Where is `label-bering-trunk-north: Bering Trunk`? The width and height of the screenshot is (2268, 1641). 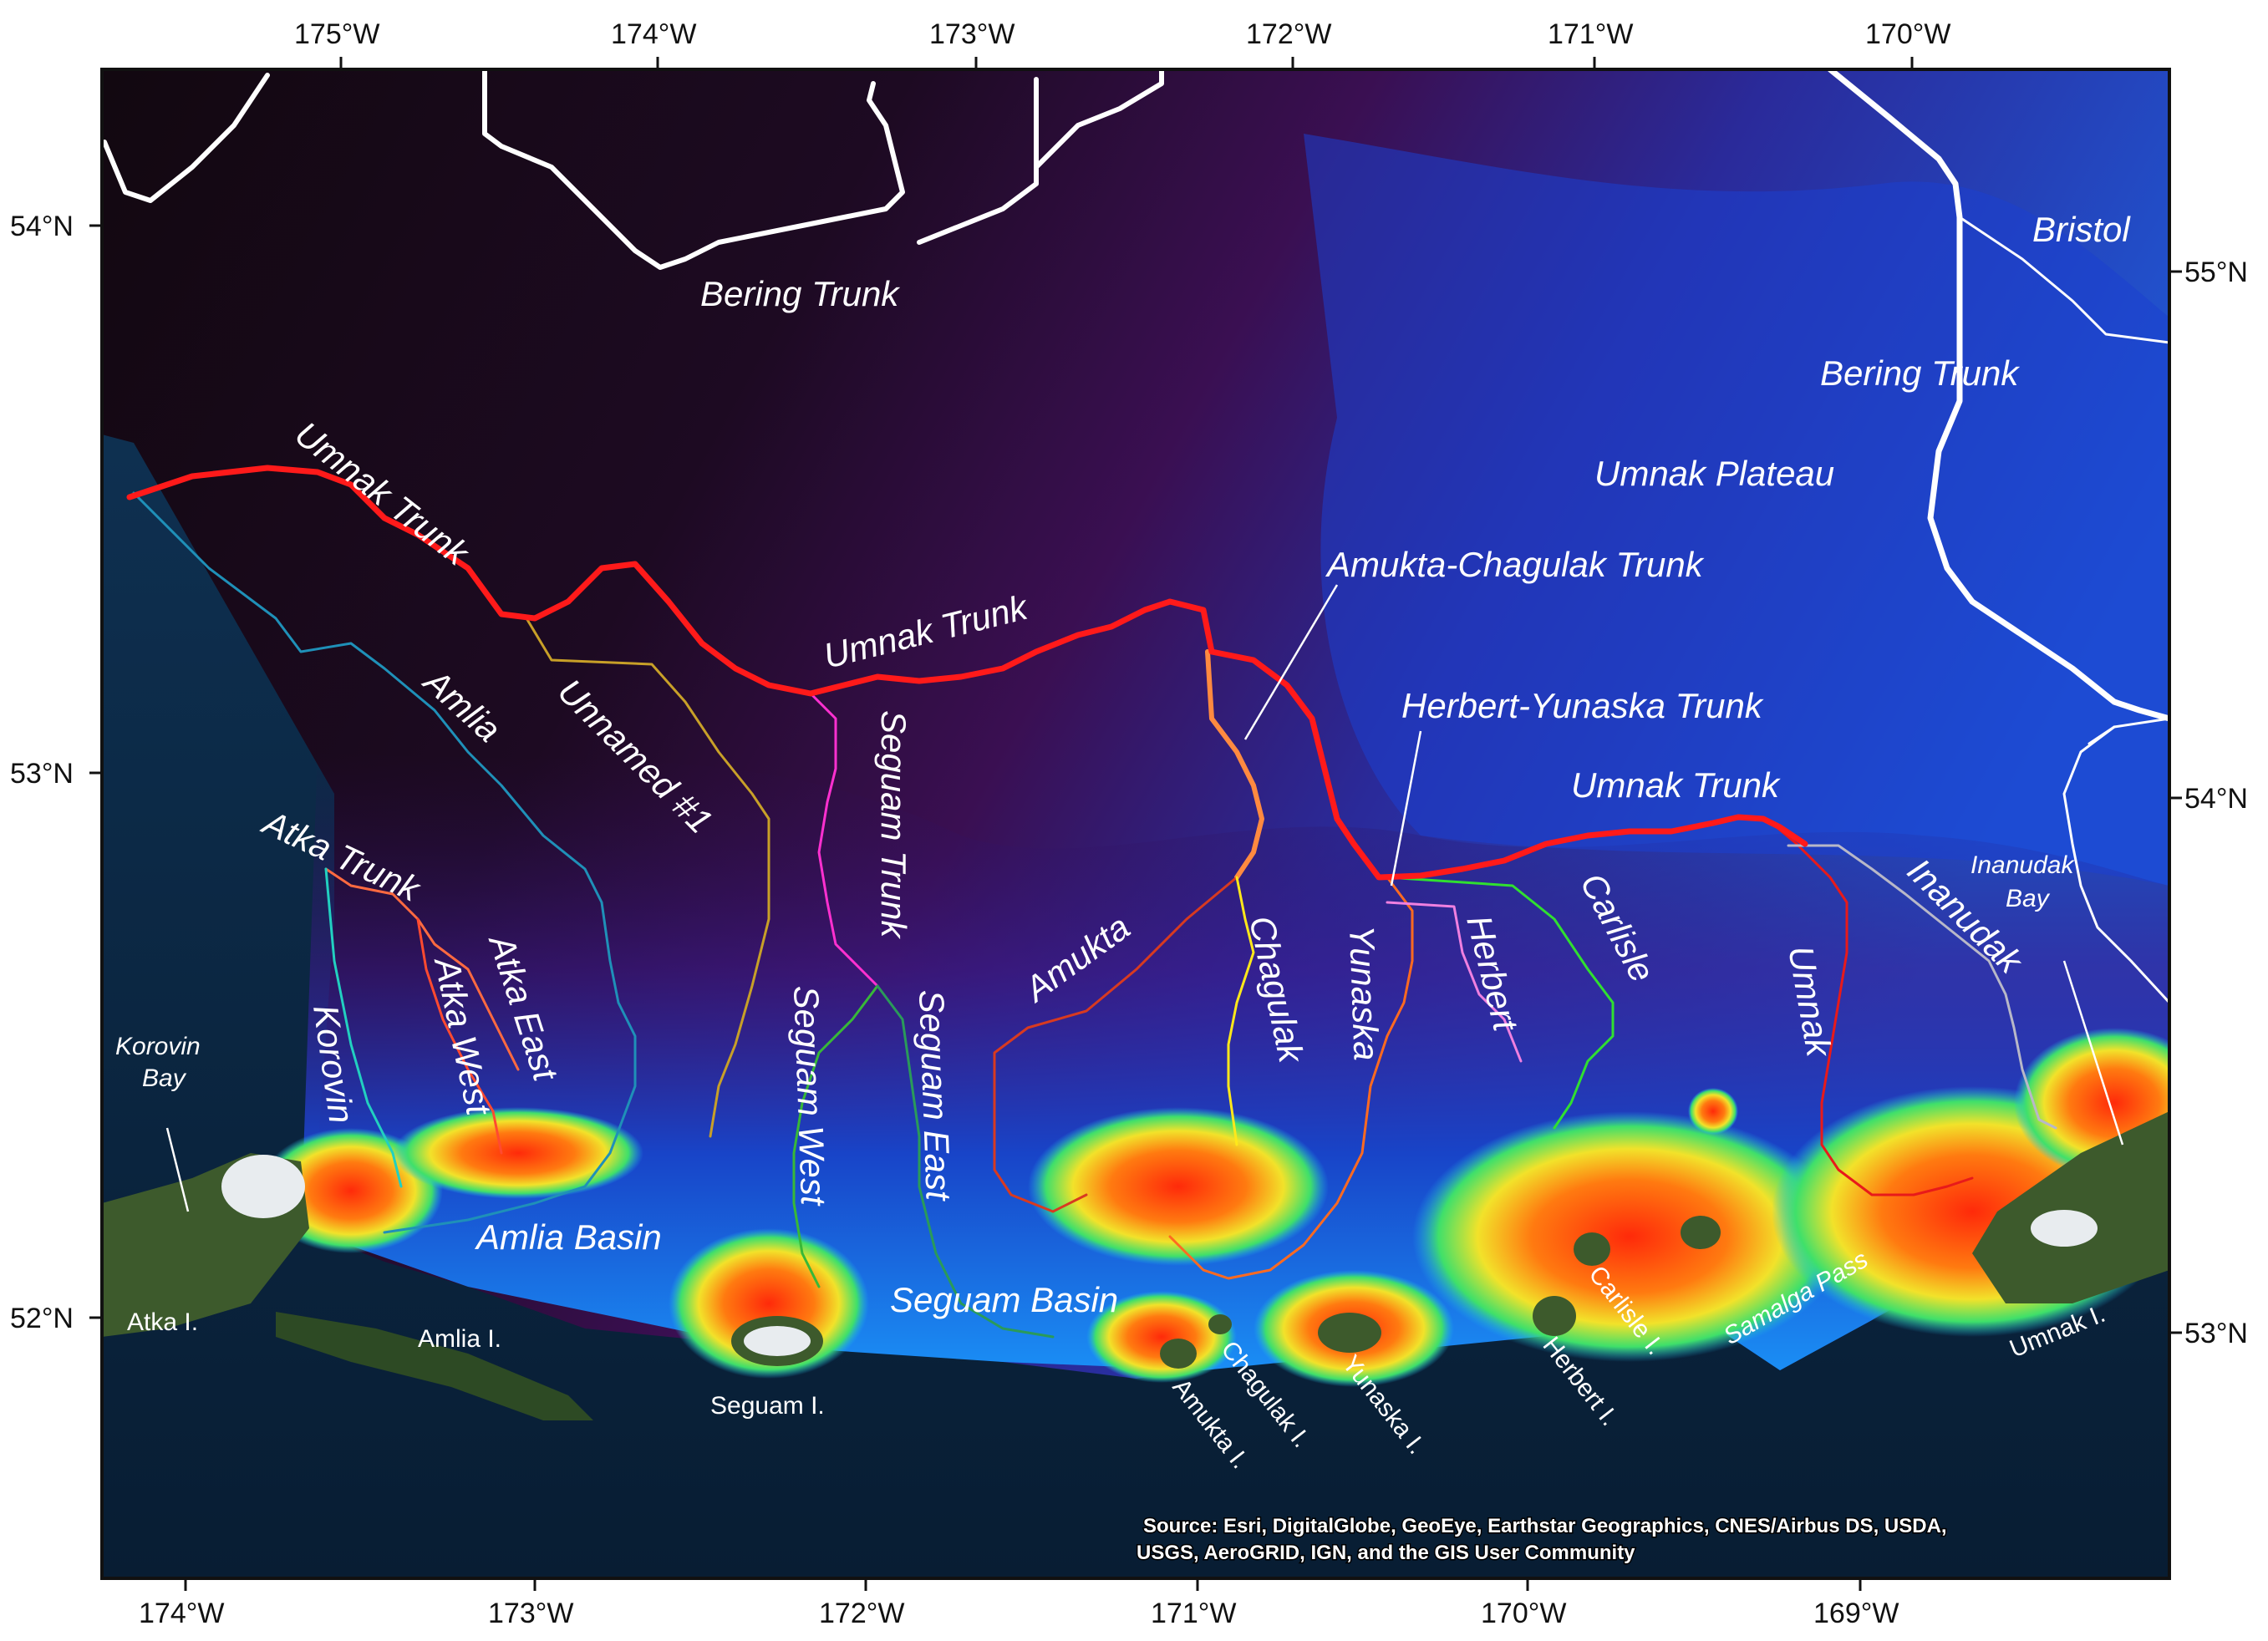
label-bering-trunk-north: Bering Trunk is located at coordinates (800, 293).